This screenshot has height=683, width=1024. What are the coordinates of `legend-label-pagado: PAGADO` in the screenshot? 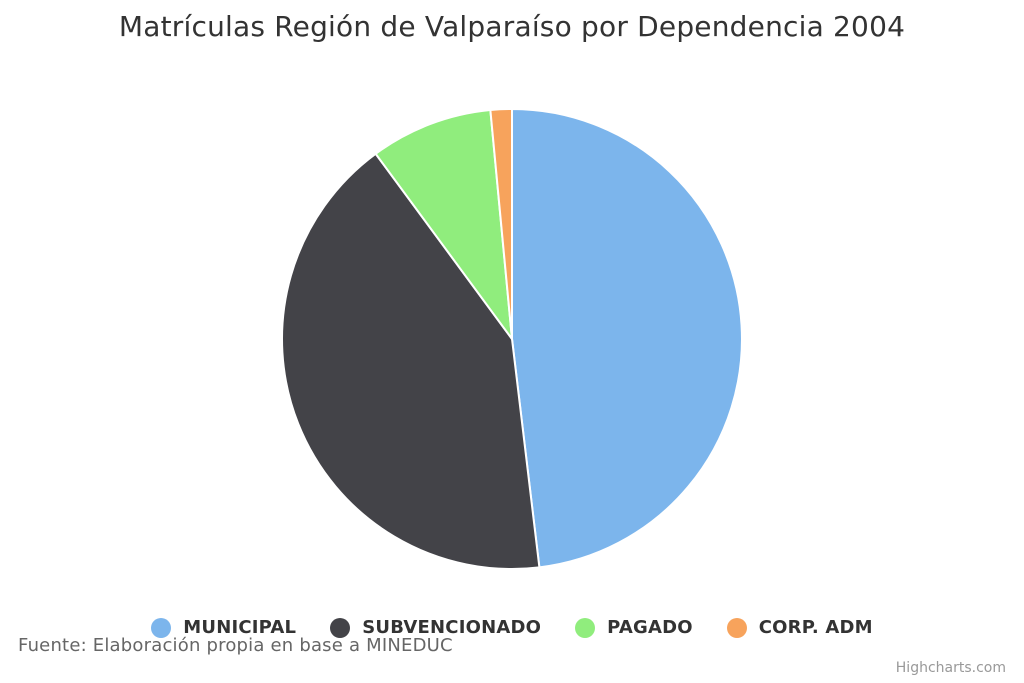 It's located at (650, 627).